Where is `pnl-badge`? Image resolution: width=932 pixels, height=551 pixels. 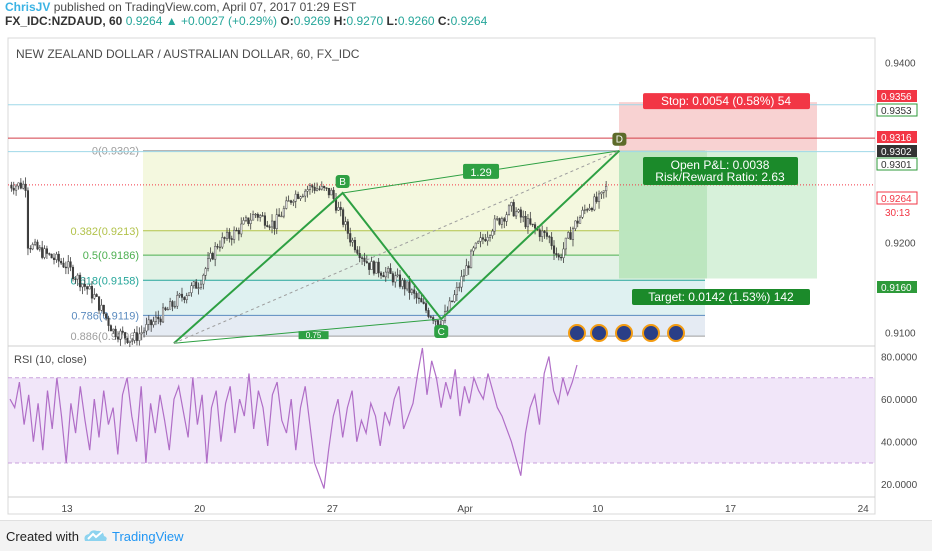 pnl-badge is located at coordinates (720, 171).